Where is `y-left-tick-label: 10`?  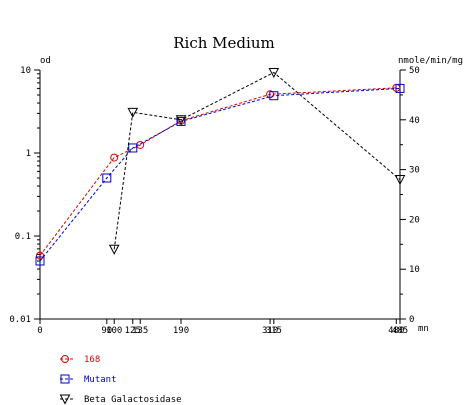
y-left-tick-label: 10 is located at coordinates (25, 71).